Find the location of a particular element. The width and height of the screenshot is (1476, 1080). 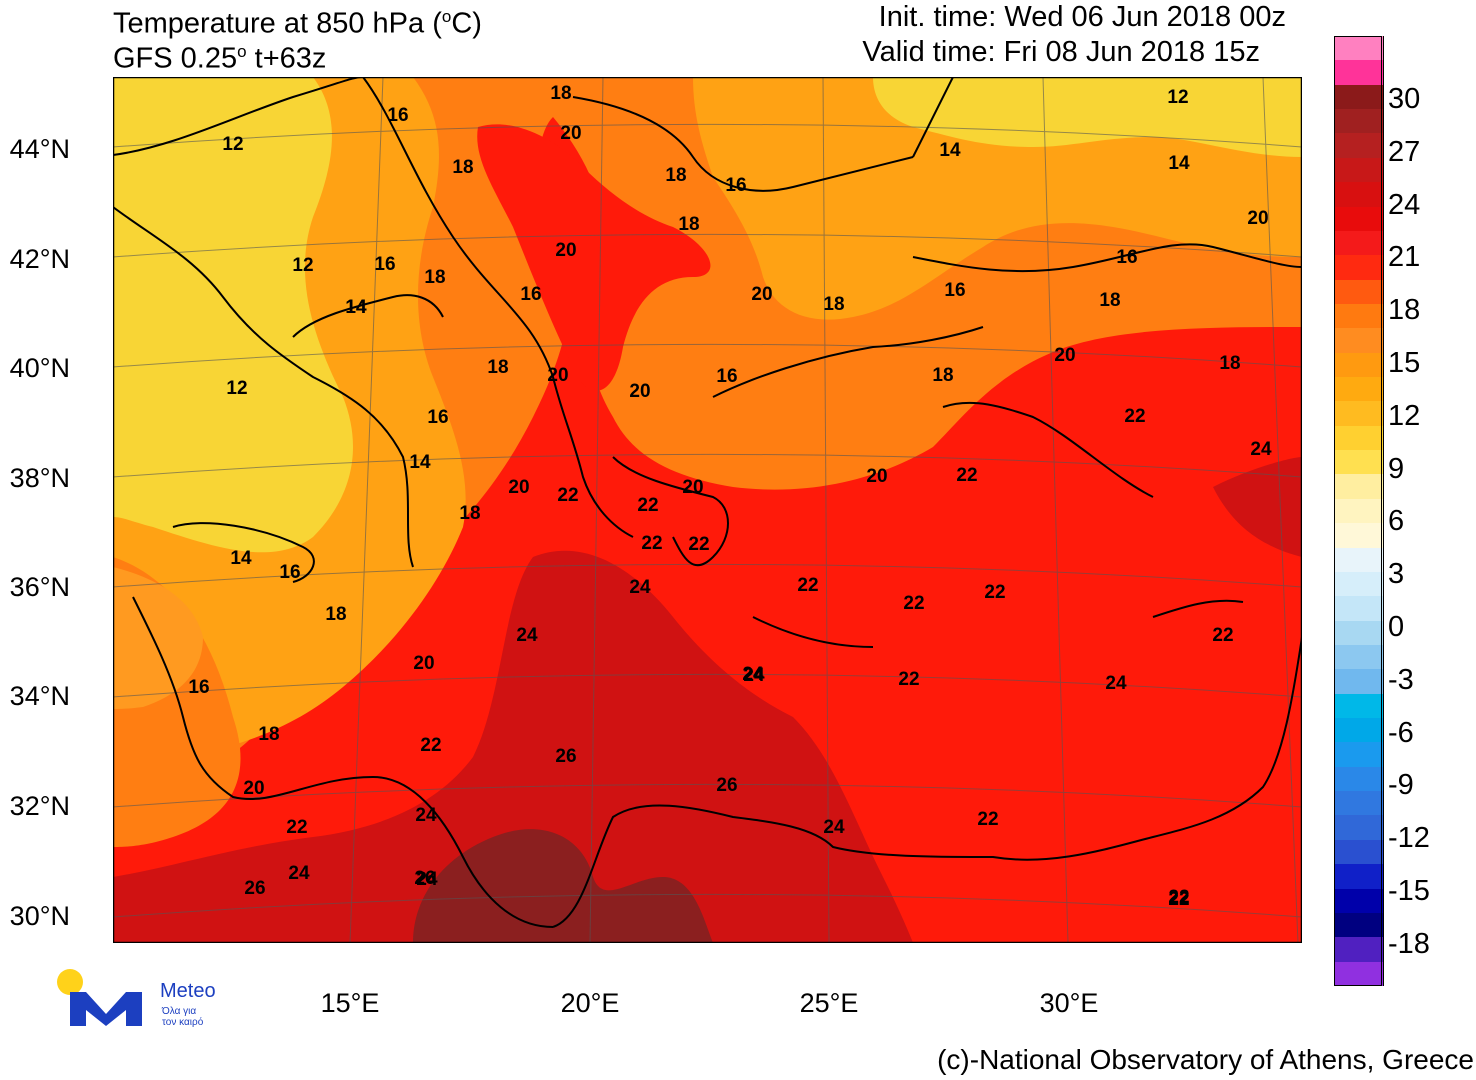

model-degree: o is located at coordinates (242, 51).